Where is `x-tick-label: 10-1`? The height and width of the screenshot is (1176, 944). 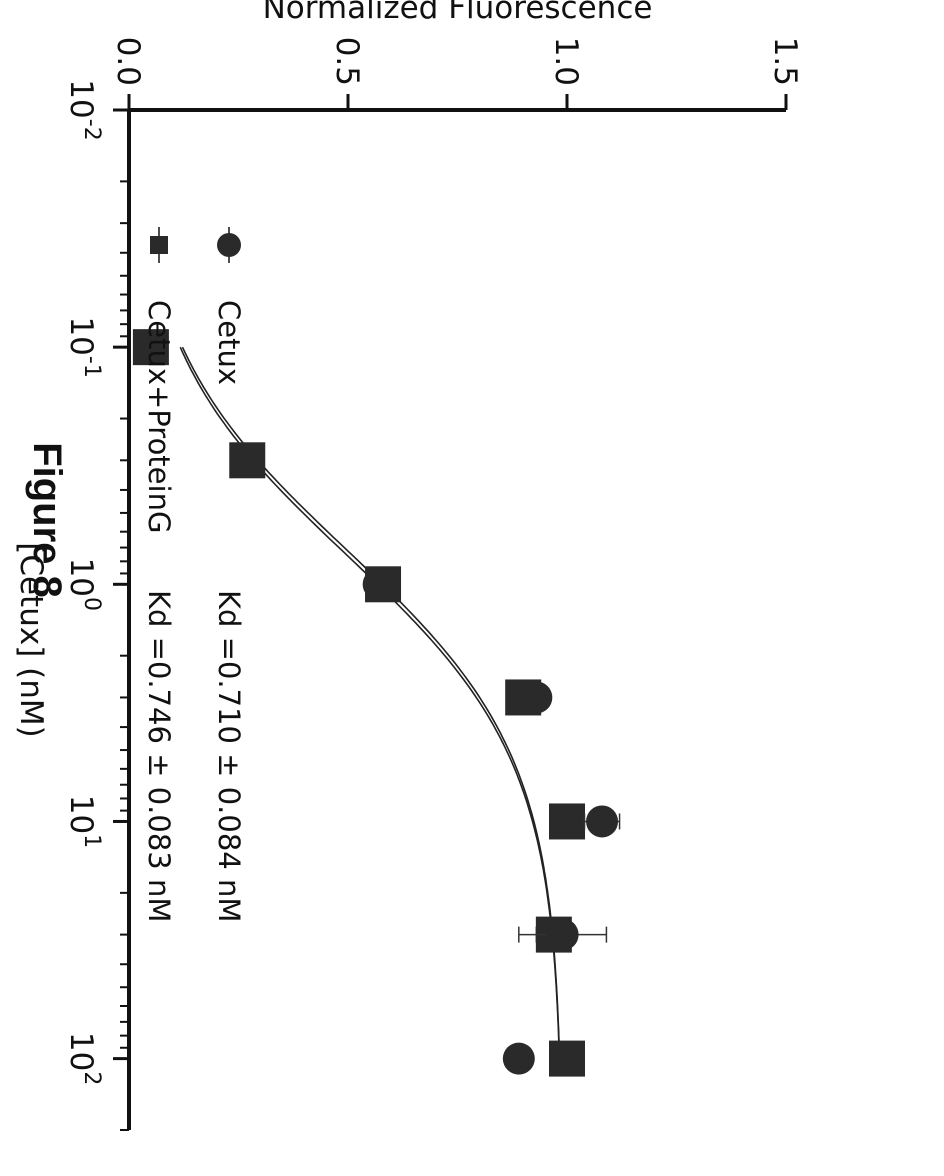
x-tick-label: 10-1 is located at coordinates (83, 346).